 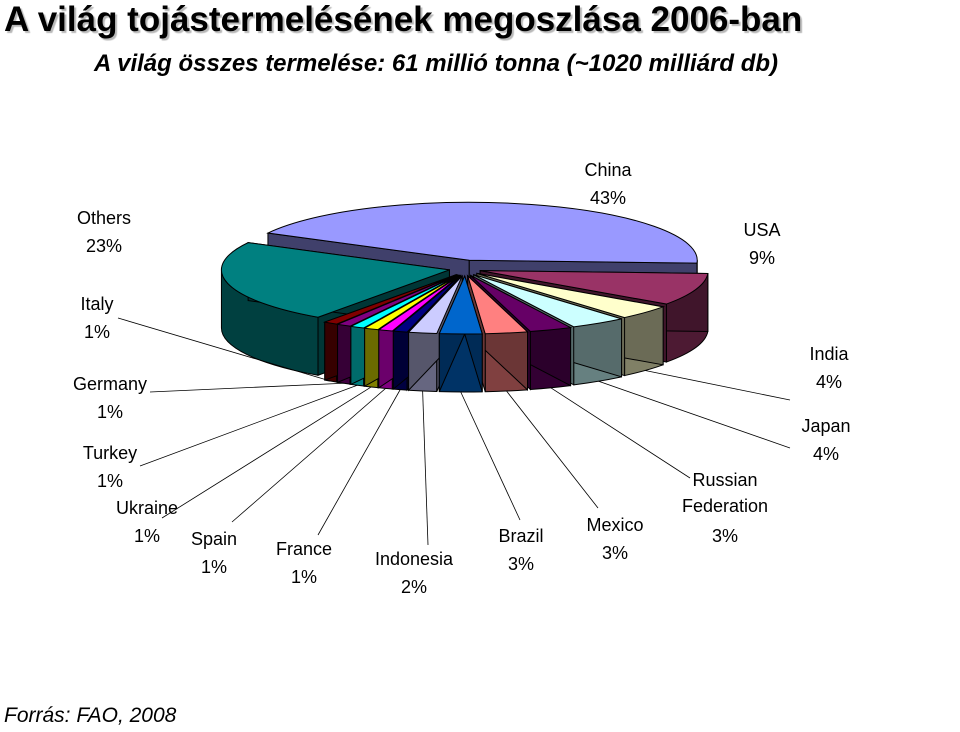 I want to click on leader-brazil, so click(x=490, y=456).